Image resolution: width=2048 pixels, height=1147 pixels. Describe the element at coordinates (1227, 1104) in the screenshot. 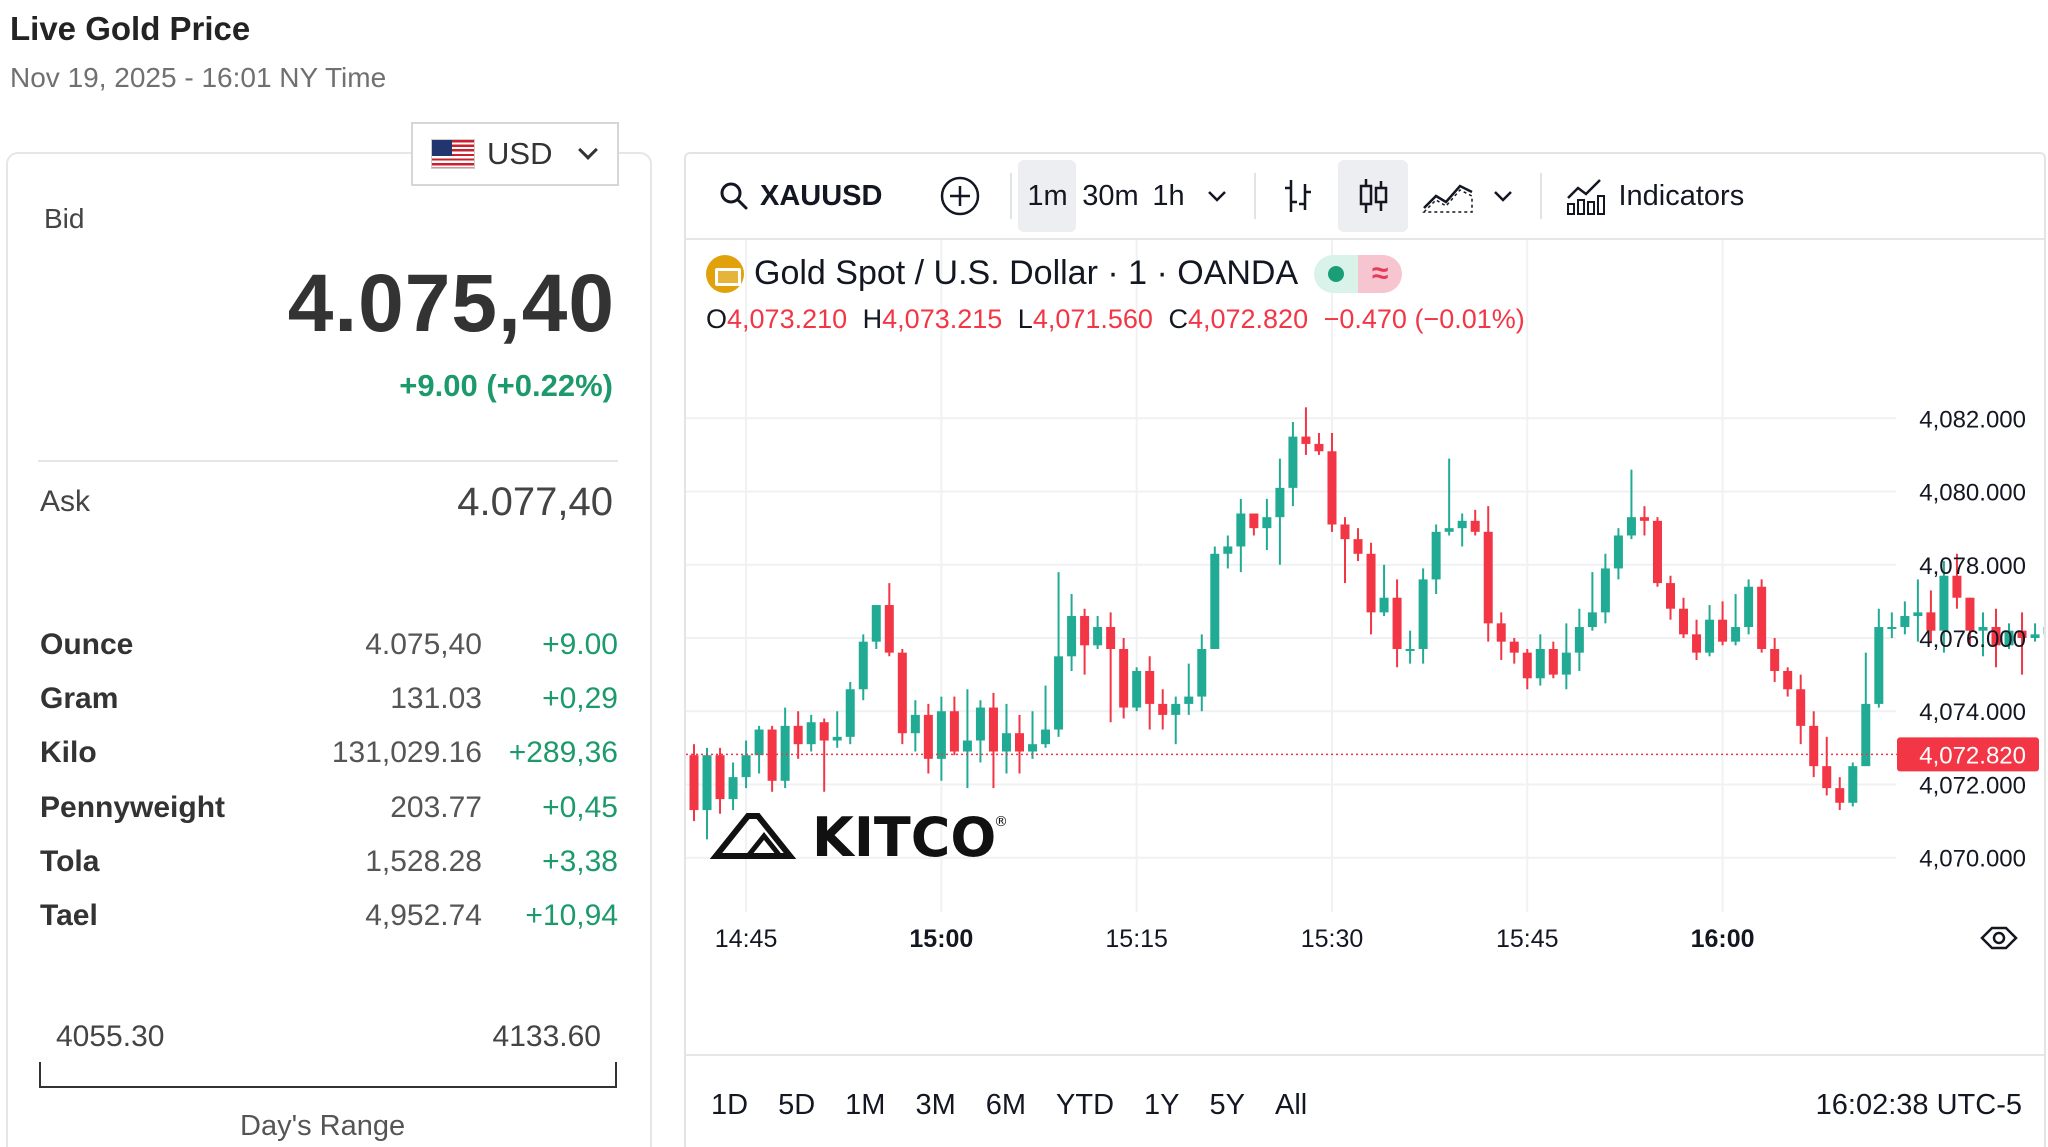

I see `range-5y: 5Y` at that location.